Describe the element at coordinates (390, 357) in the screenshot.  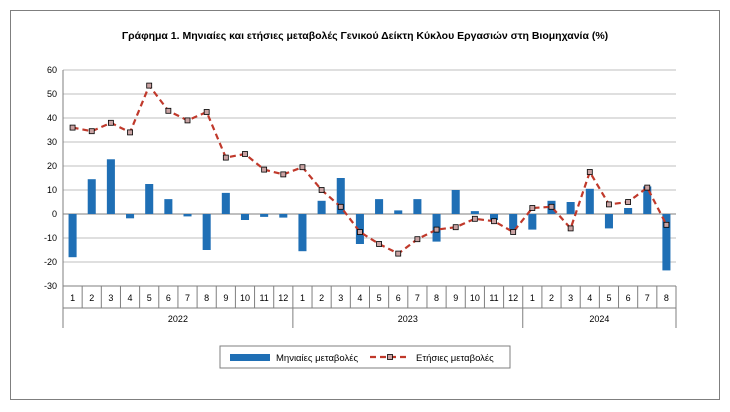
I see `legend-swatch-marker` at that location.